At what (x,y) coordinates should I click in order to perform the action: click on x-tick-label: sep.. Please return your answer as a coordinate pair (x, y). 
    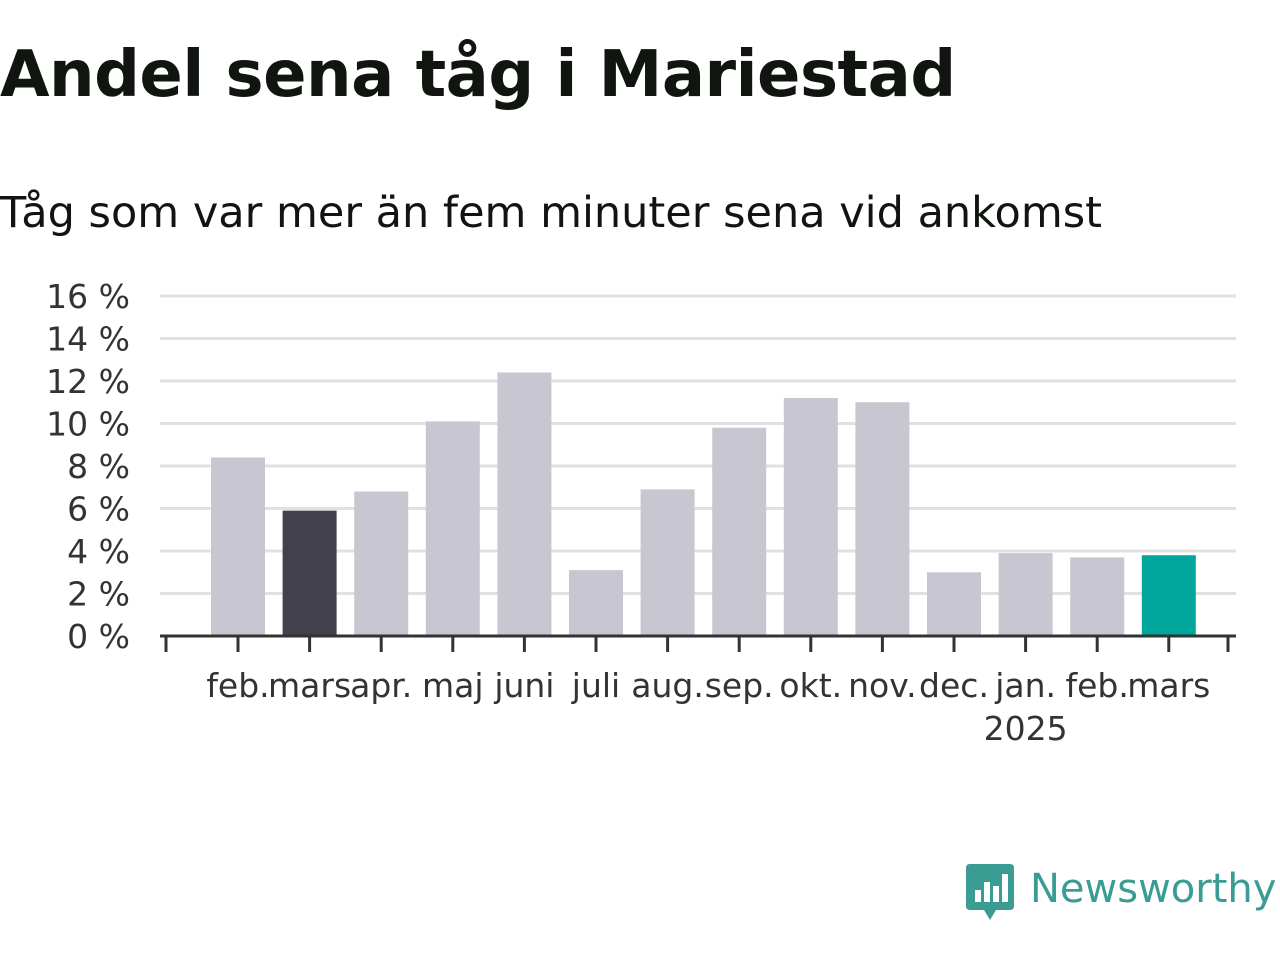
    Looking at the image, I should click on (739, 685).